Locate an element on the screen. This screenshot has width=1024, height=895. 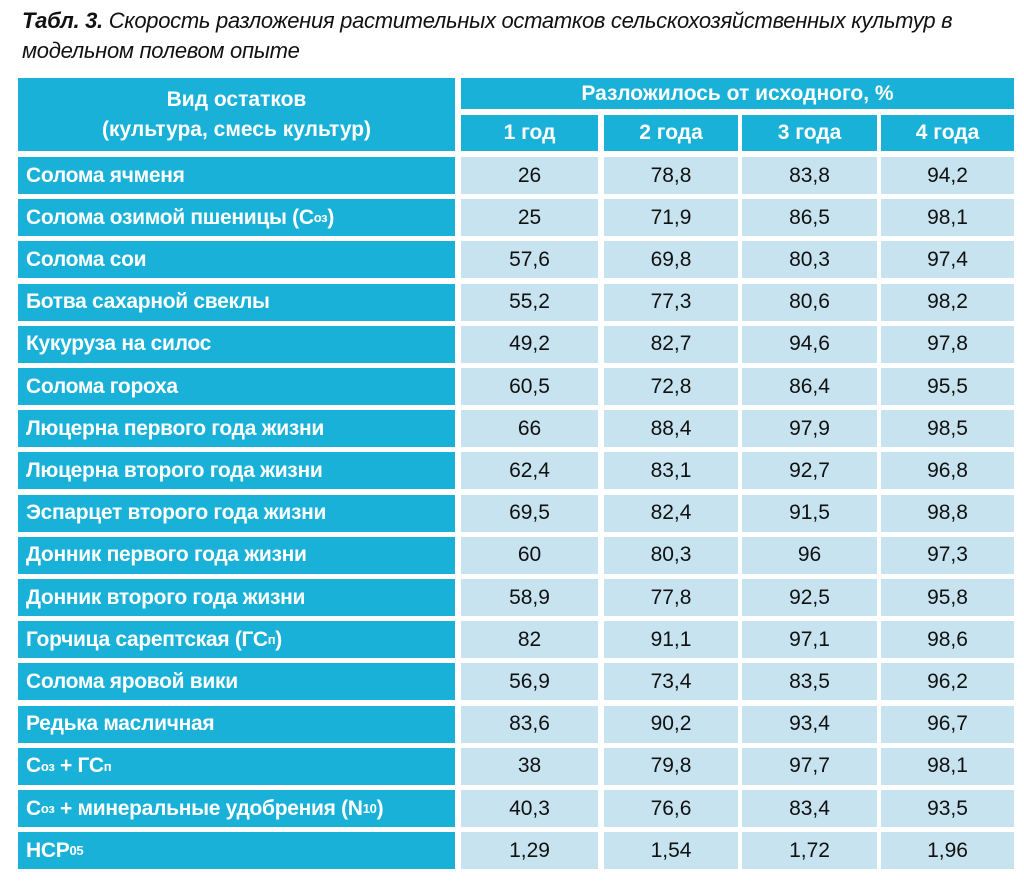
header-year-1: 1 год is located at coordinates (529, 133).